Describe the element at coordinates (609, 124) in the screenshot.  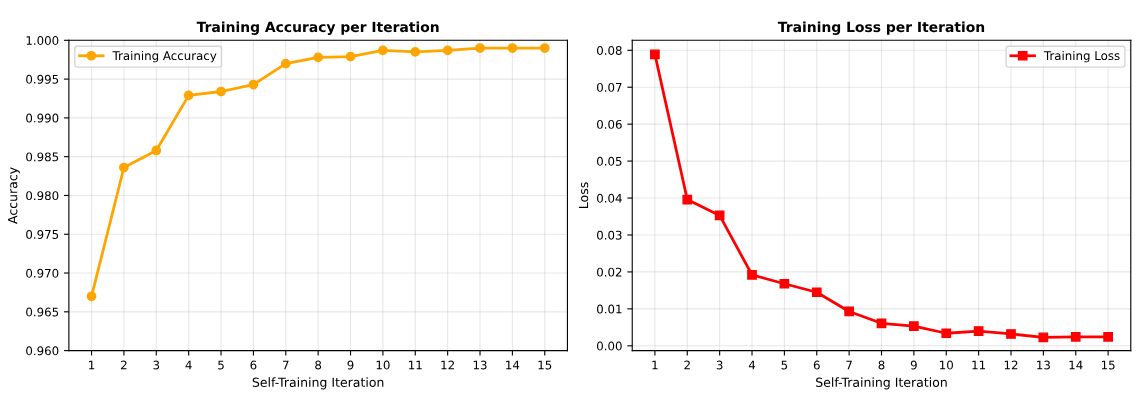
I see `y-tick-label: 0.06` at that location.